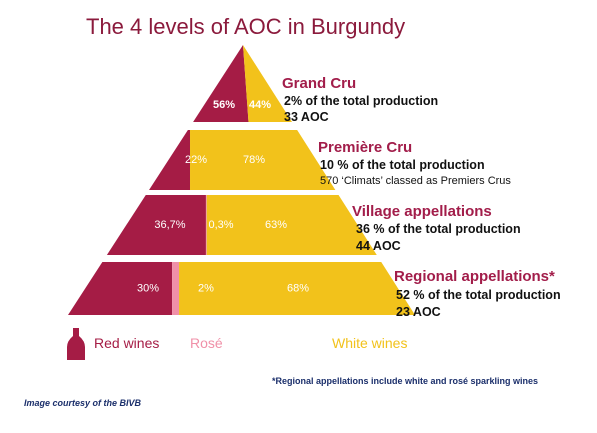 The image size is (597, 433). Describe the element at coordinates (438, 229) in the screenshot. I see `tier-share-village: 36 % of the total production` at that location.